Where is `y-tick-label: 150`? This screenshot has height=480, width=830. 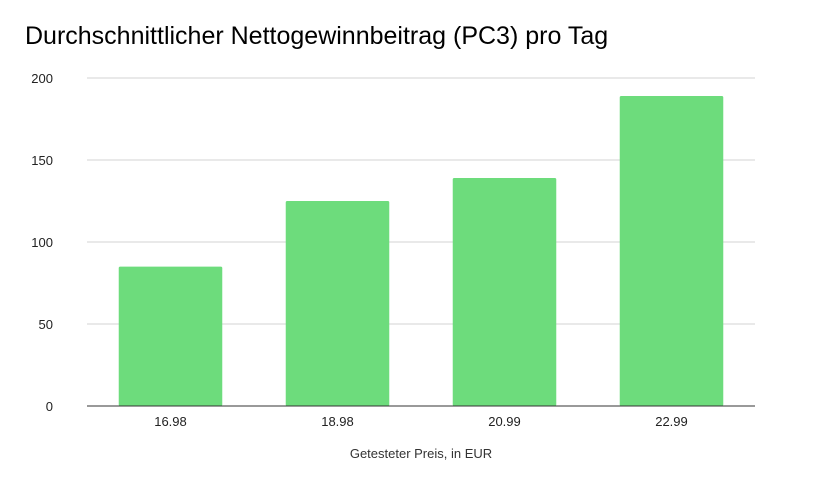
y-tick-label: 150 is located at coordinates (42, 160).